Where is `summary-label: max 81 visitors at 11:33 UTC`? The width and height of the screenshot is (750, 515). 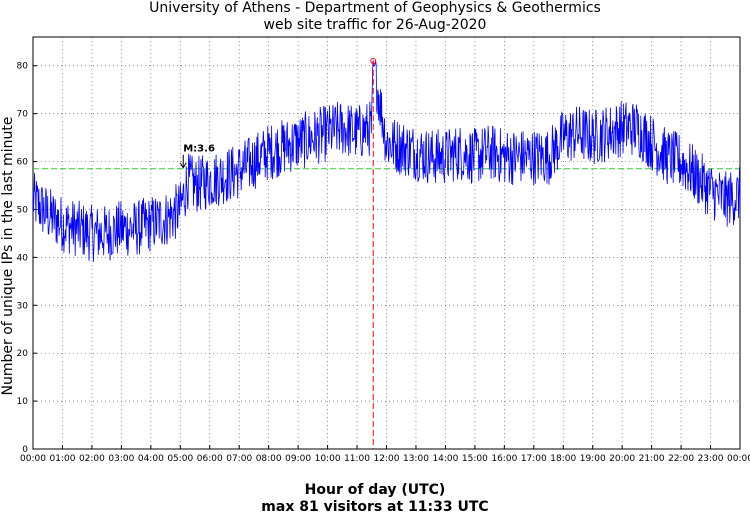 summary-label: max 81 visitors at 11:33 UTC is located at coordinates (375, 507).